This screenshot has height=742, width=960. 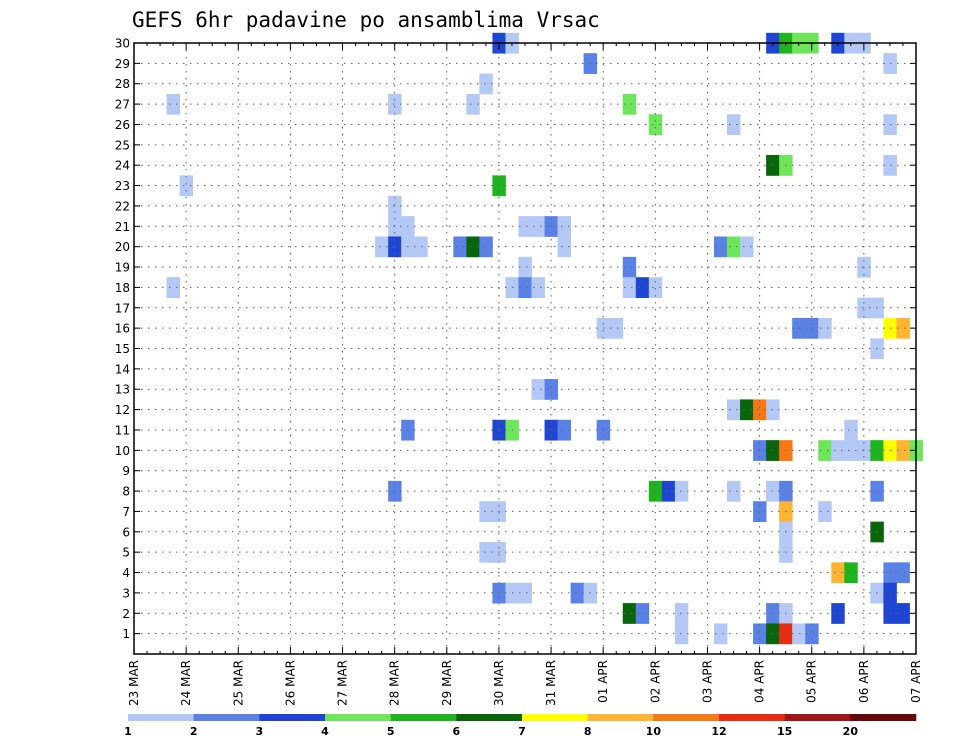 I want to click on x-tick-label: 04 APR, so click(x=760, y=681).